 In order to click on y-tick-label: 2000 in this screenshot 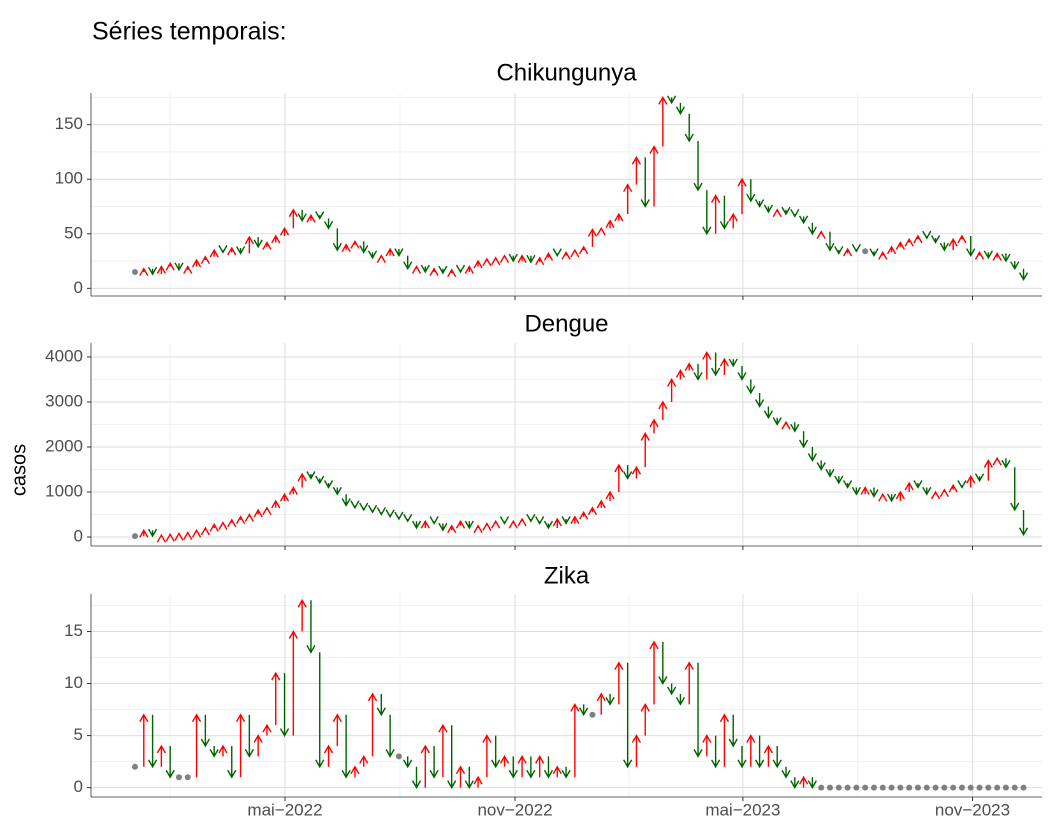, I will do `click(64, 445)`.